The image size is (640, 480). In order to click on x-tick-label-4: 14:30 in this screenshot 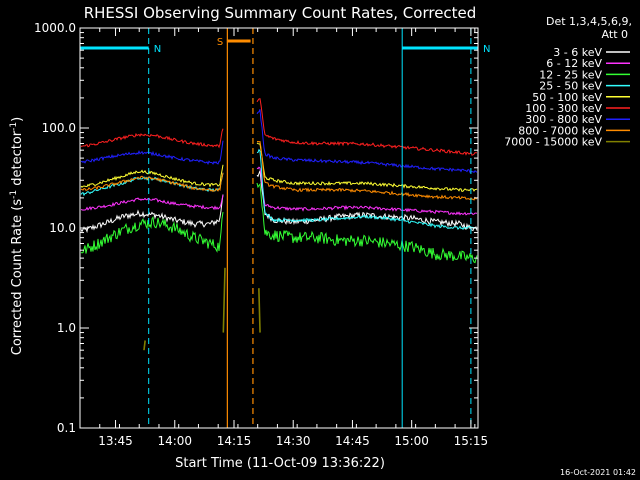, I will do `click(293, 441)`.